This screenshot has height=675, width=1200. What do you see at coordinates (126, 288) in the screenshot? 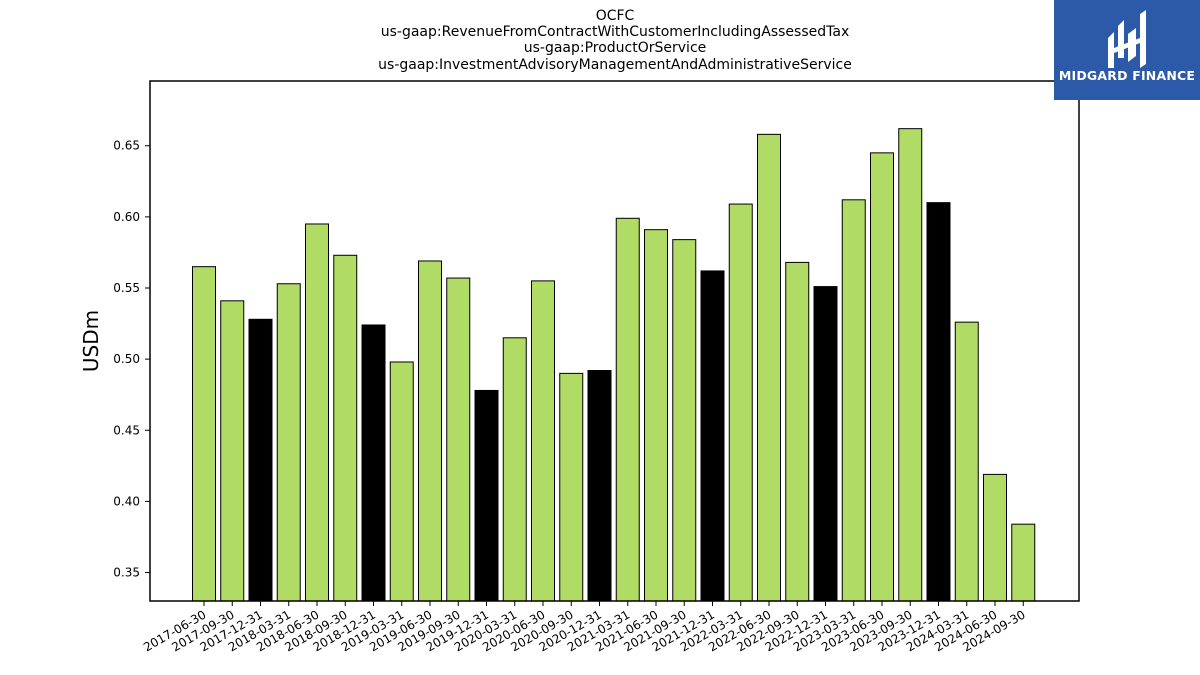
I see `y-tick-label: 0.55` at bounding box center [126, 288].